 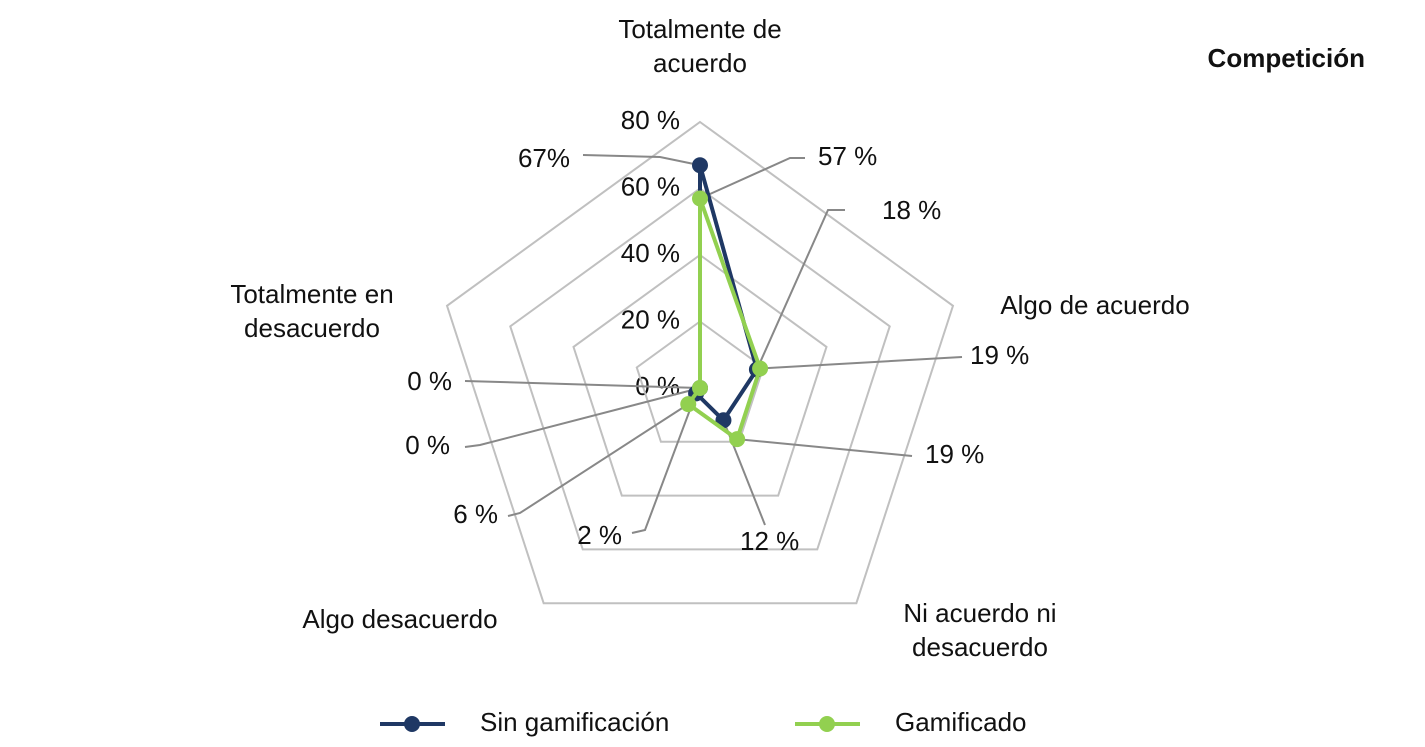 What do you see at coordinates (769, 541) in the screenshot?
I see `data-label: 12 %` at bounding box center [769, 541].